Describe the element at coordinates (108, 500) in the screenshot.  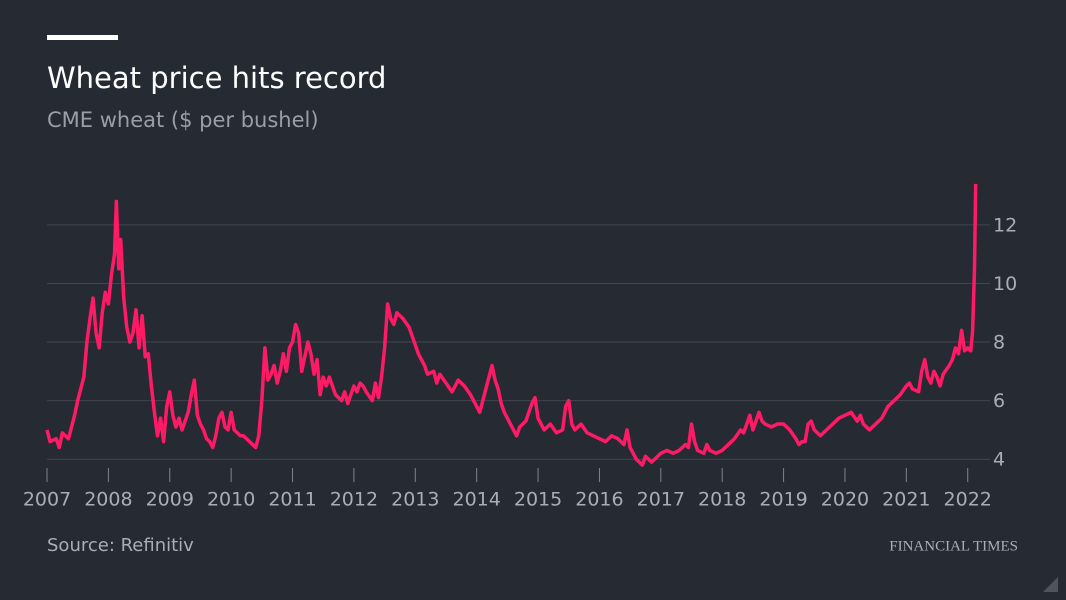
I see `x-tick-label: 2008` at that location.